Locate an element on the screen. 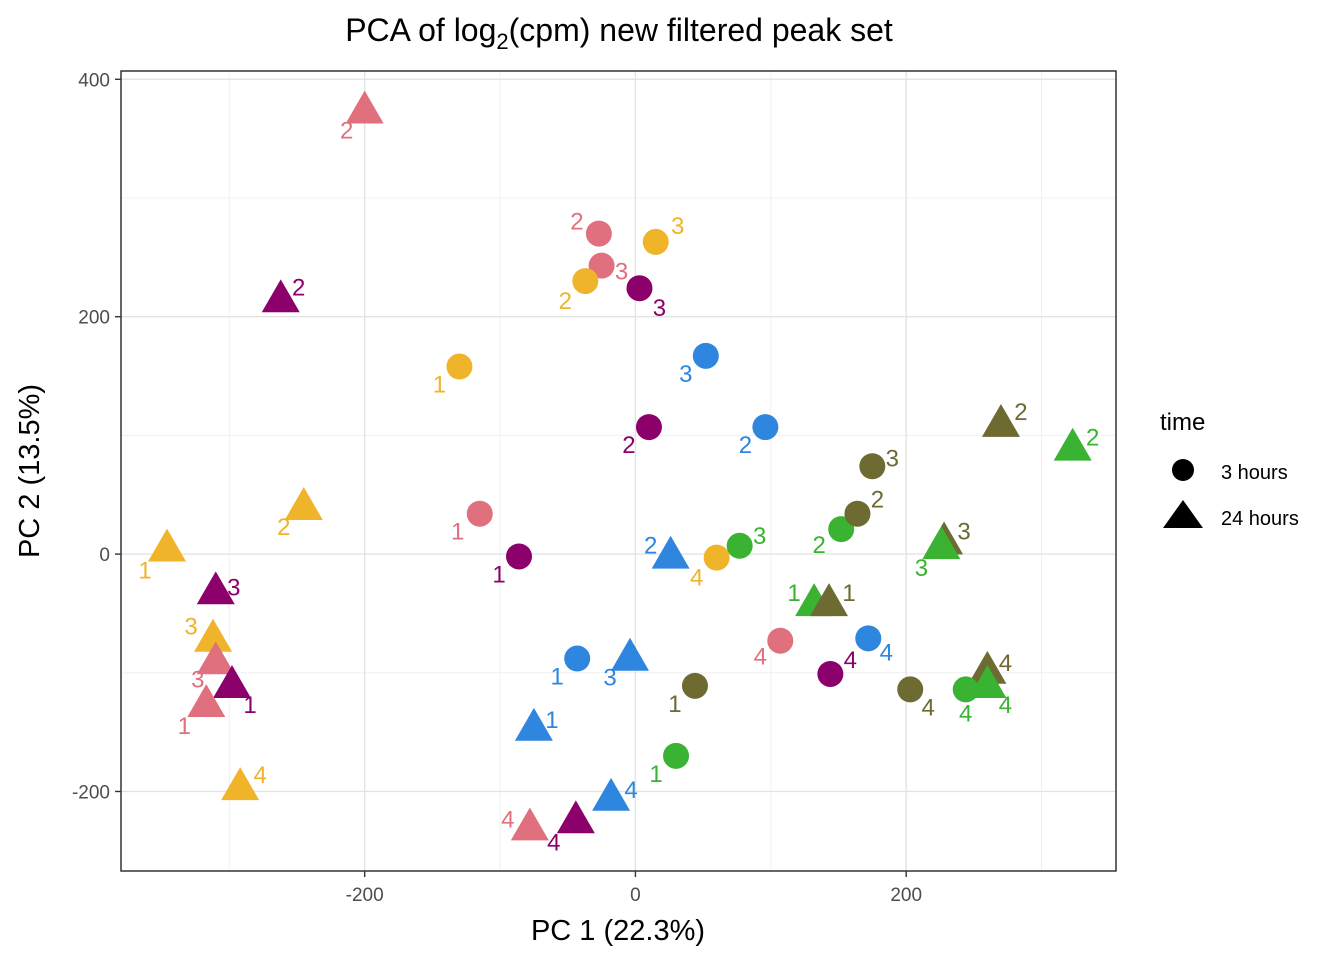 The image size is (1344, 960). legend-label-24-hours: 24 hours is located at coordinates (1260, 519).